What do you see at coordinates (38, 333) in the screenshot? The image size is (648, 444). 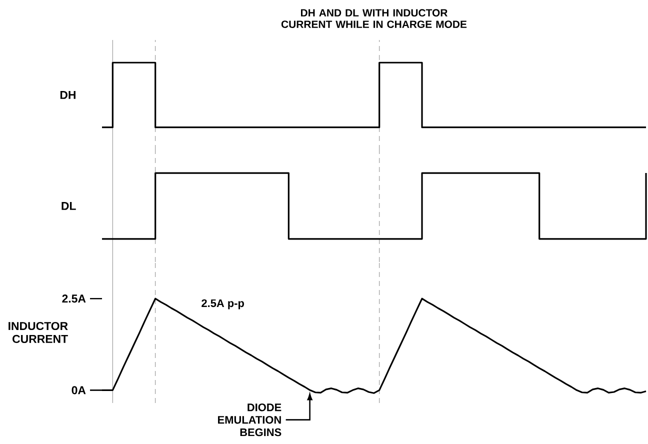 I see `y-axis-title: INDUCTOR CURRENT` at bounding box center [38, 333].